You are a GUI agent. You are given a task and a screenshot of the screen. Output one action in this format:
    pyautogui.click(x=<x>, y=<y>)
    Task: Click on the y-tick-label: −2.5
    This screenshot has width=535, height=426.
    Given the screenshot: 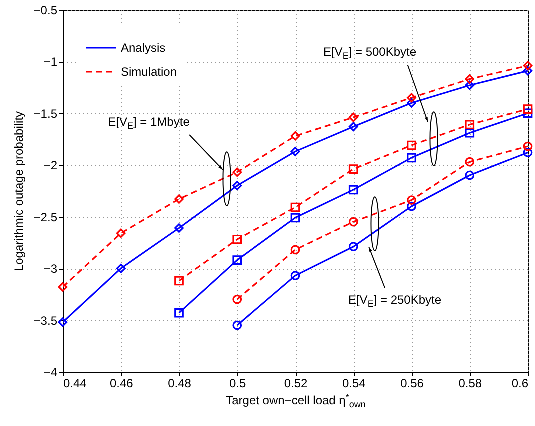 What is the action you would take?
    pyautogui.click(x=46, y=217)
    